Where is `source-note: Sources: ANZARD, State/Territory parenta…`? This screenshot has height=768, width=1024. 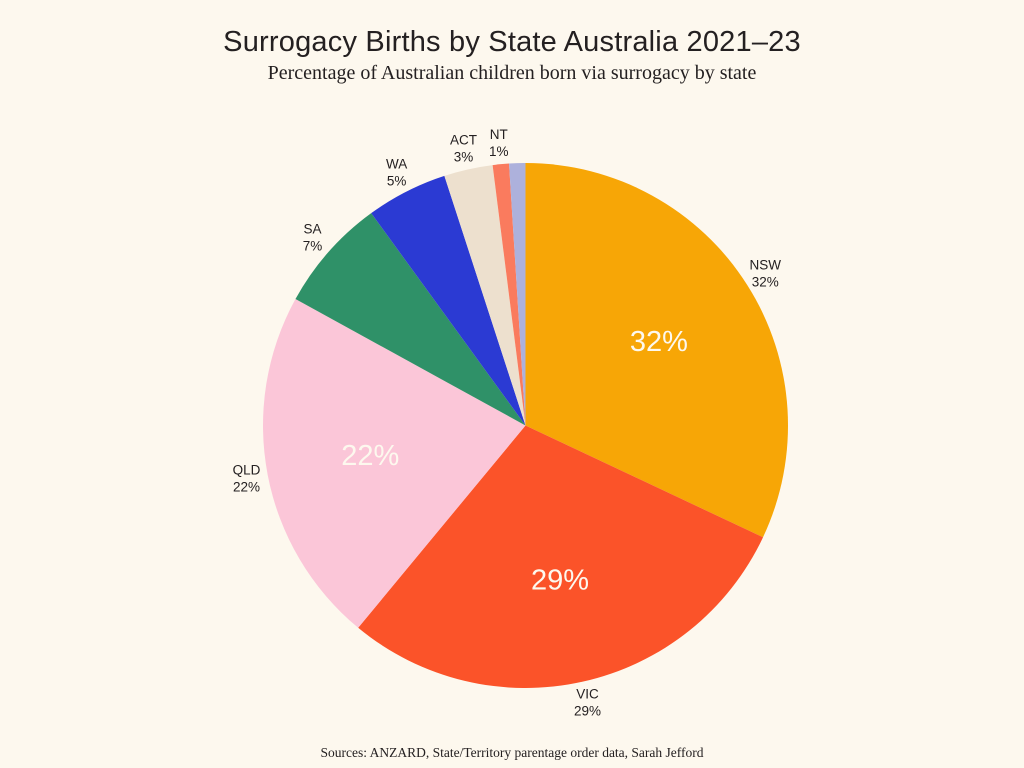
source-note: Sources: ANZARD, State/Territory parenta… is located at coordinates (512, 752).